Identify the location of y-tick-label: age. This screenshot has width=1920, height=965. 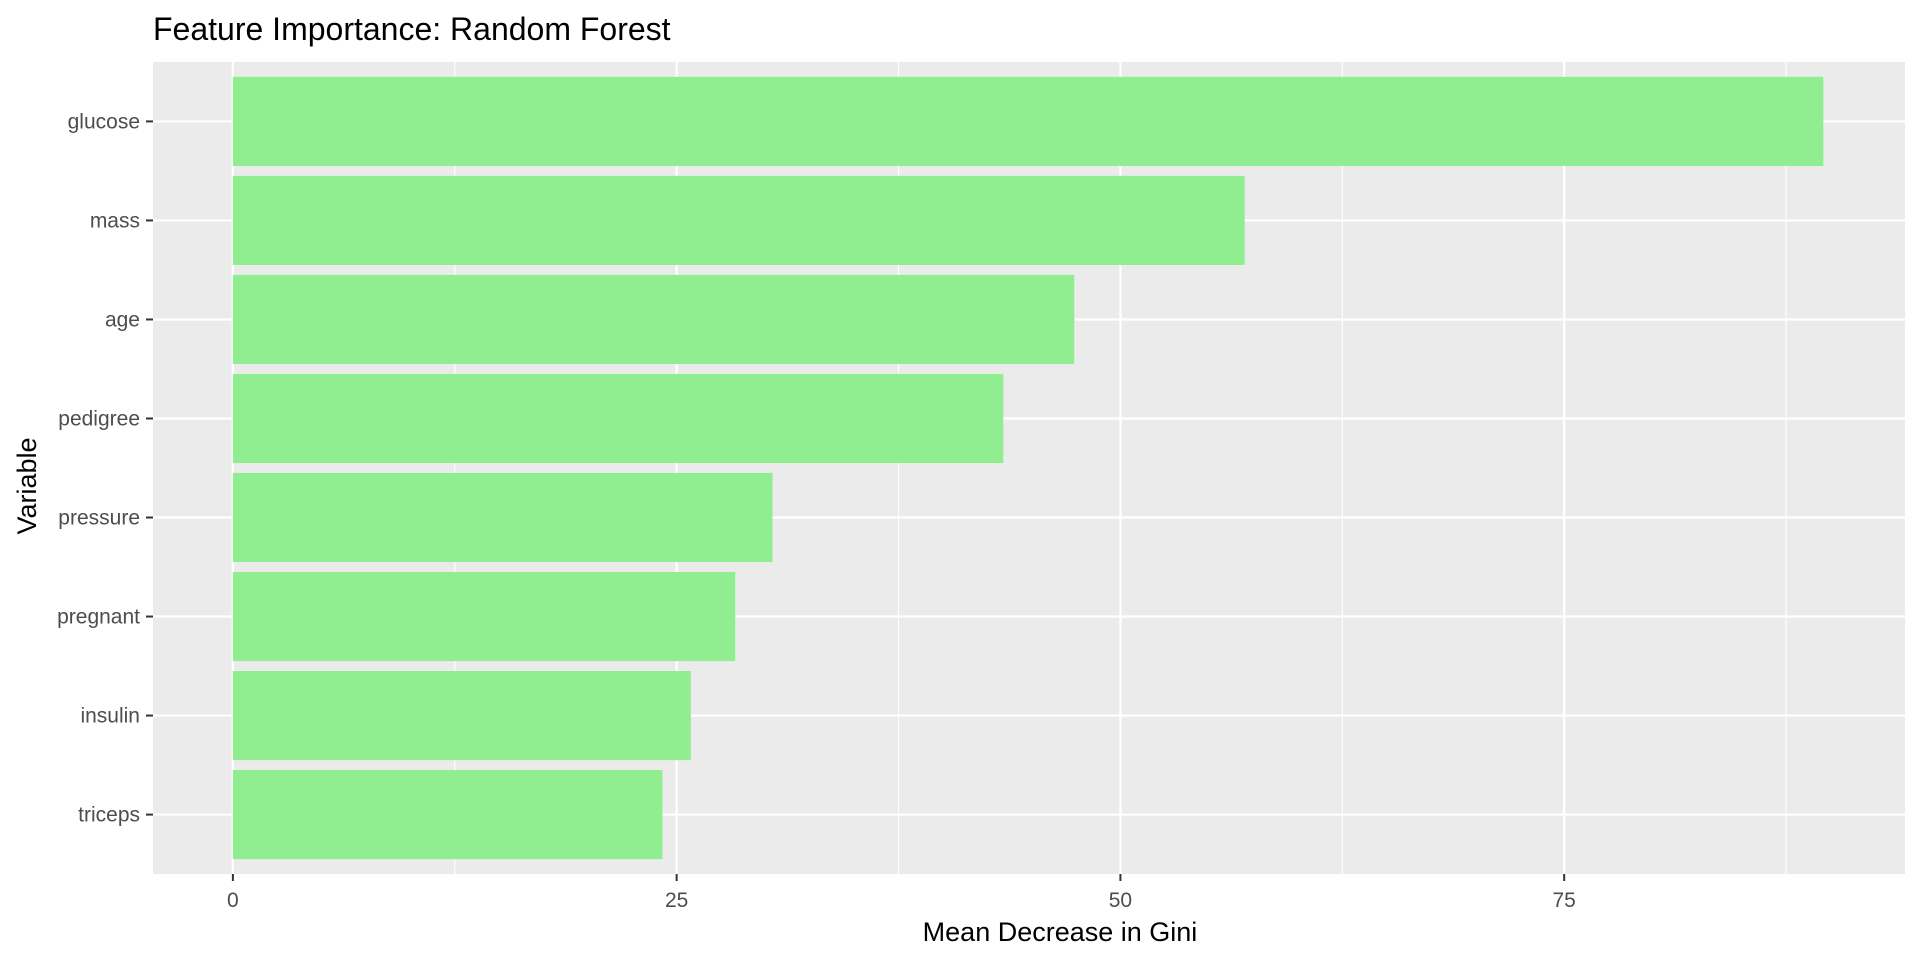
(122, 319).